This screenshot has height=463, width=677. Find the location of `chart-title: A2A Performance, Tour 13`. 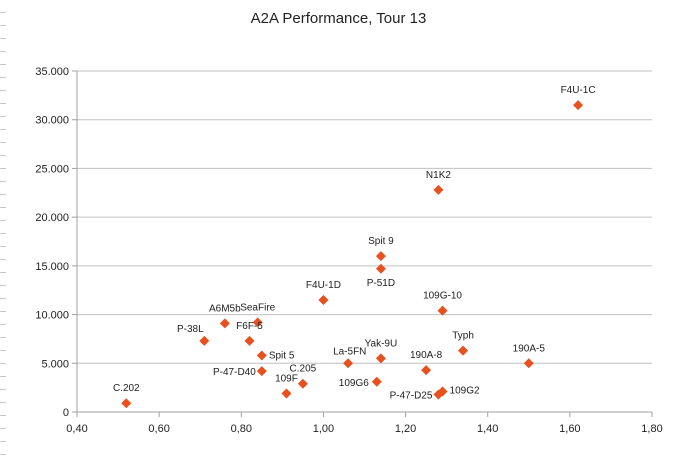

chart-title: A2A Performance, Tour 13 is located at coordinates (338, 18).